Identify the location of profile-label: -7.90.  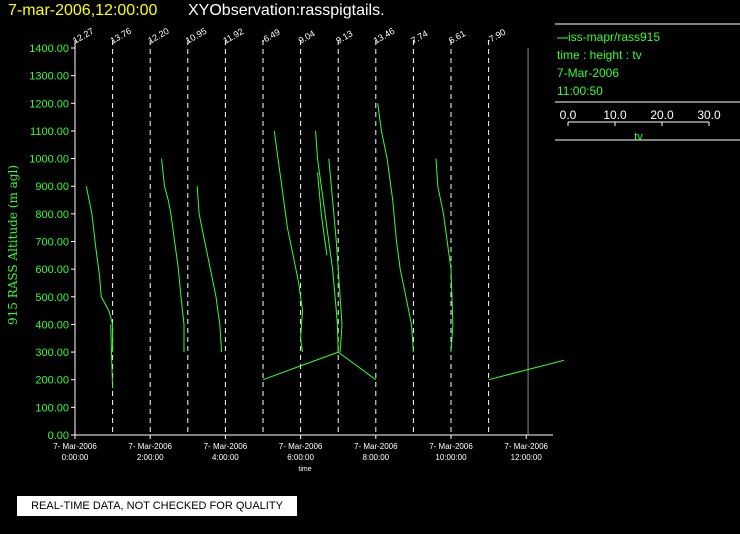
(496, 36).